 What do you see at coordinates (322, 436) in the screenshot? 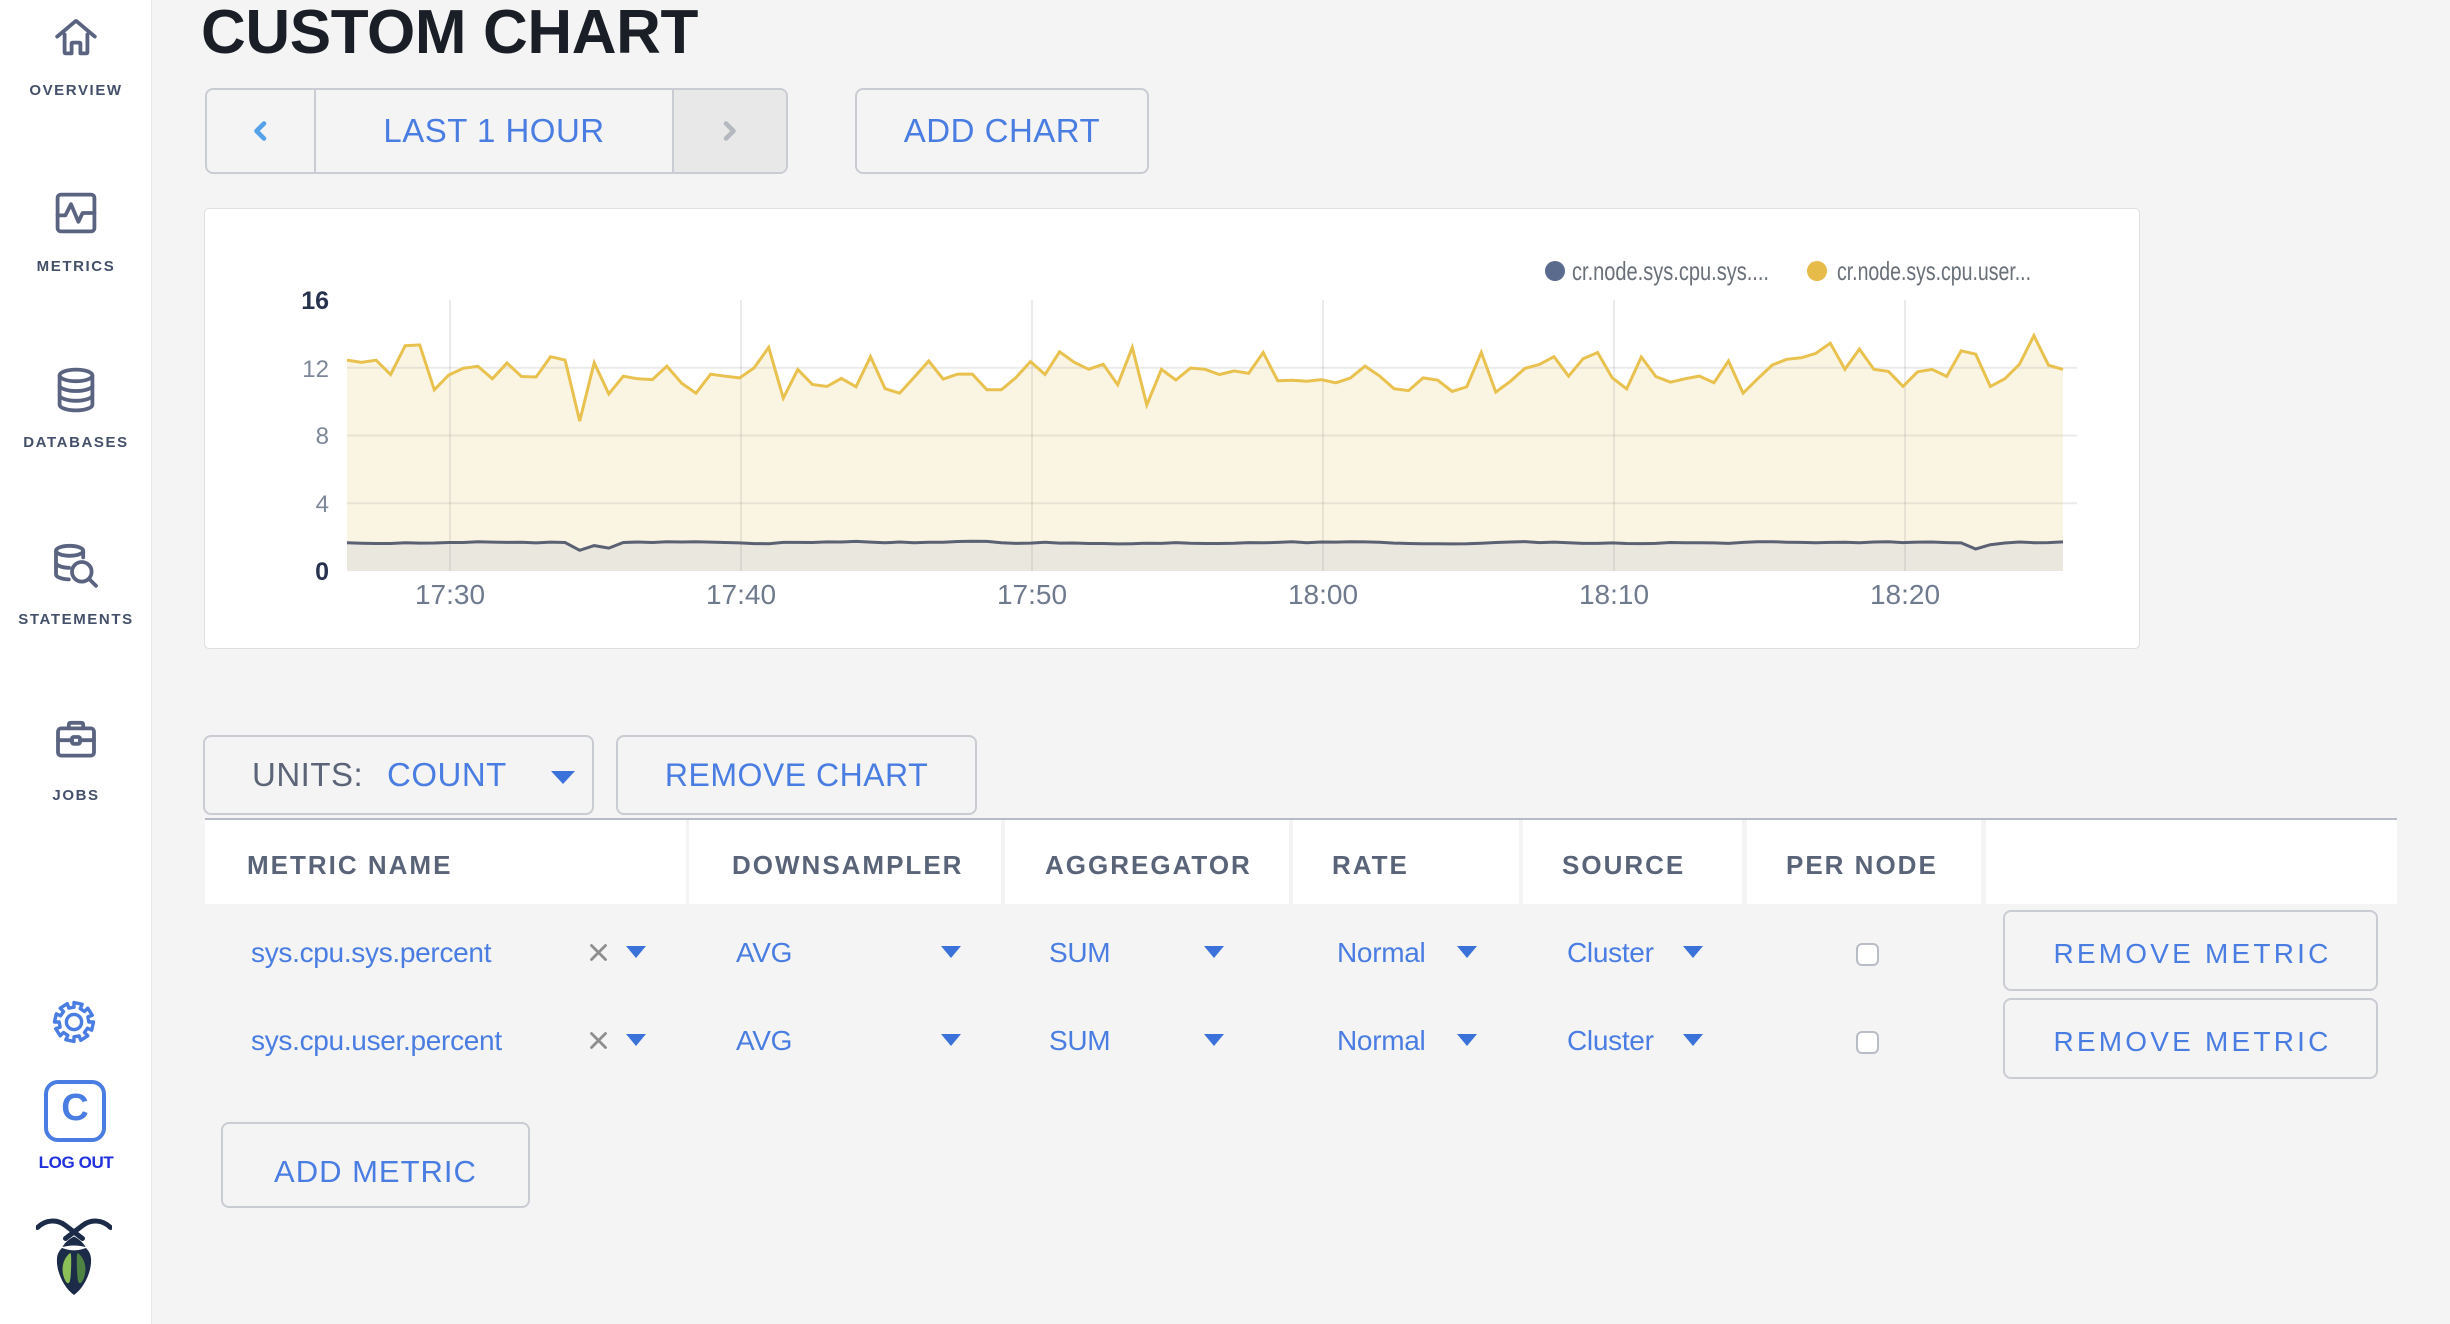
I see `svg-text: 8` at bounding box center [322, 436].